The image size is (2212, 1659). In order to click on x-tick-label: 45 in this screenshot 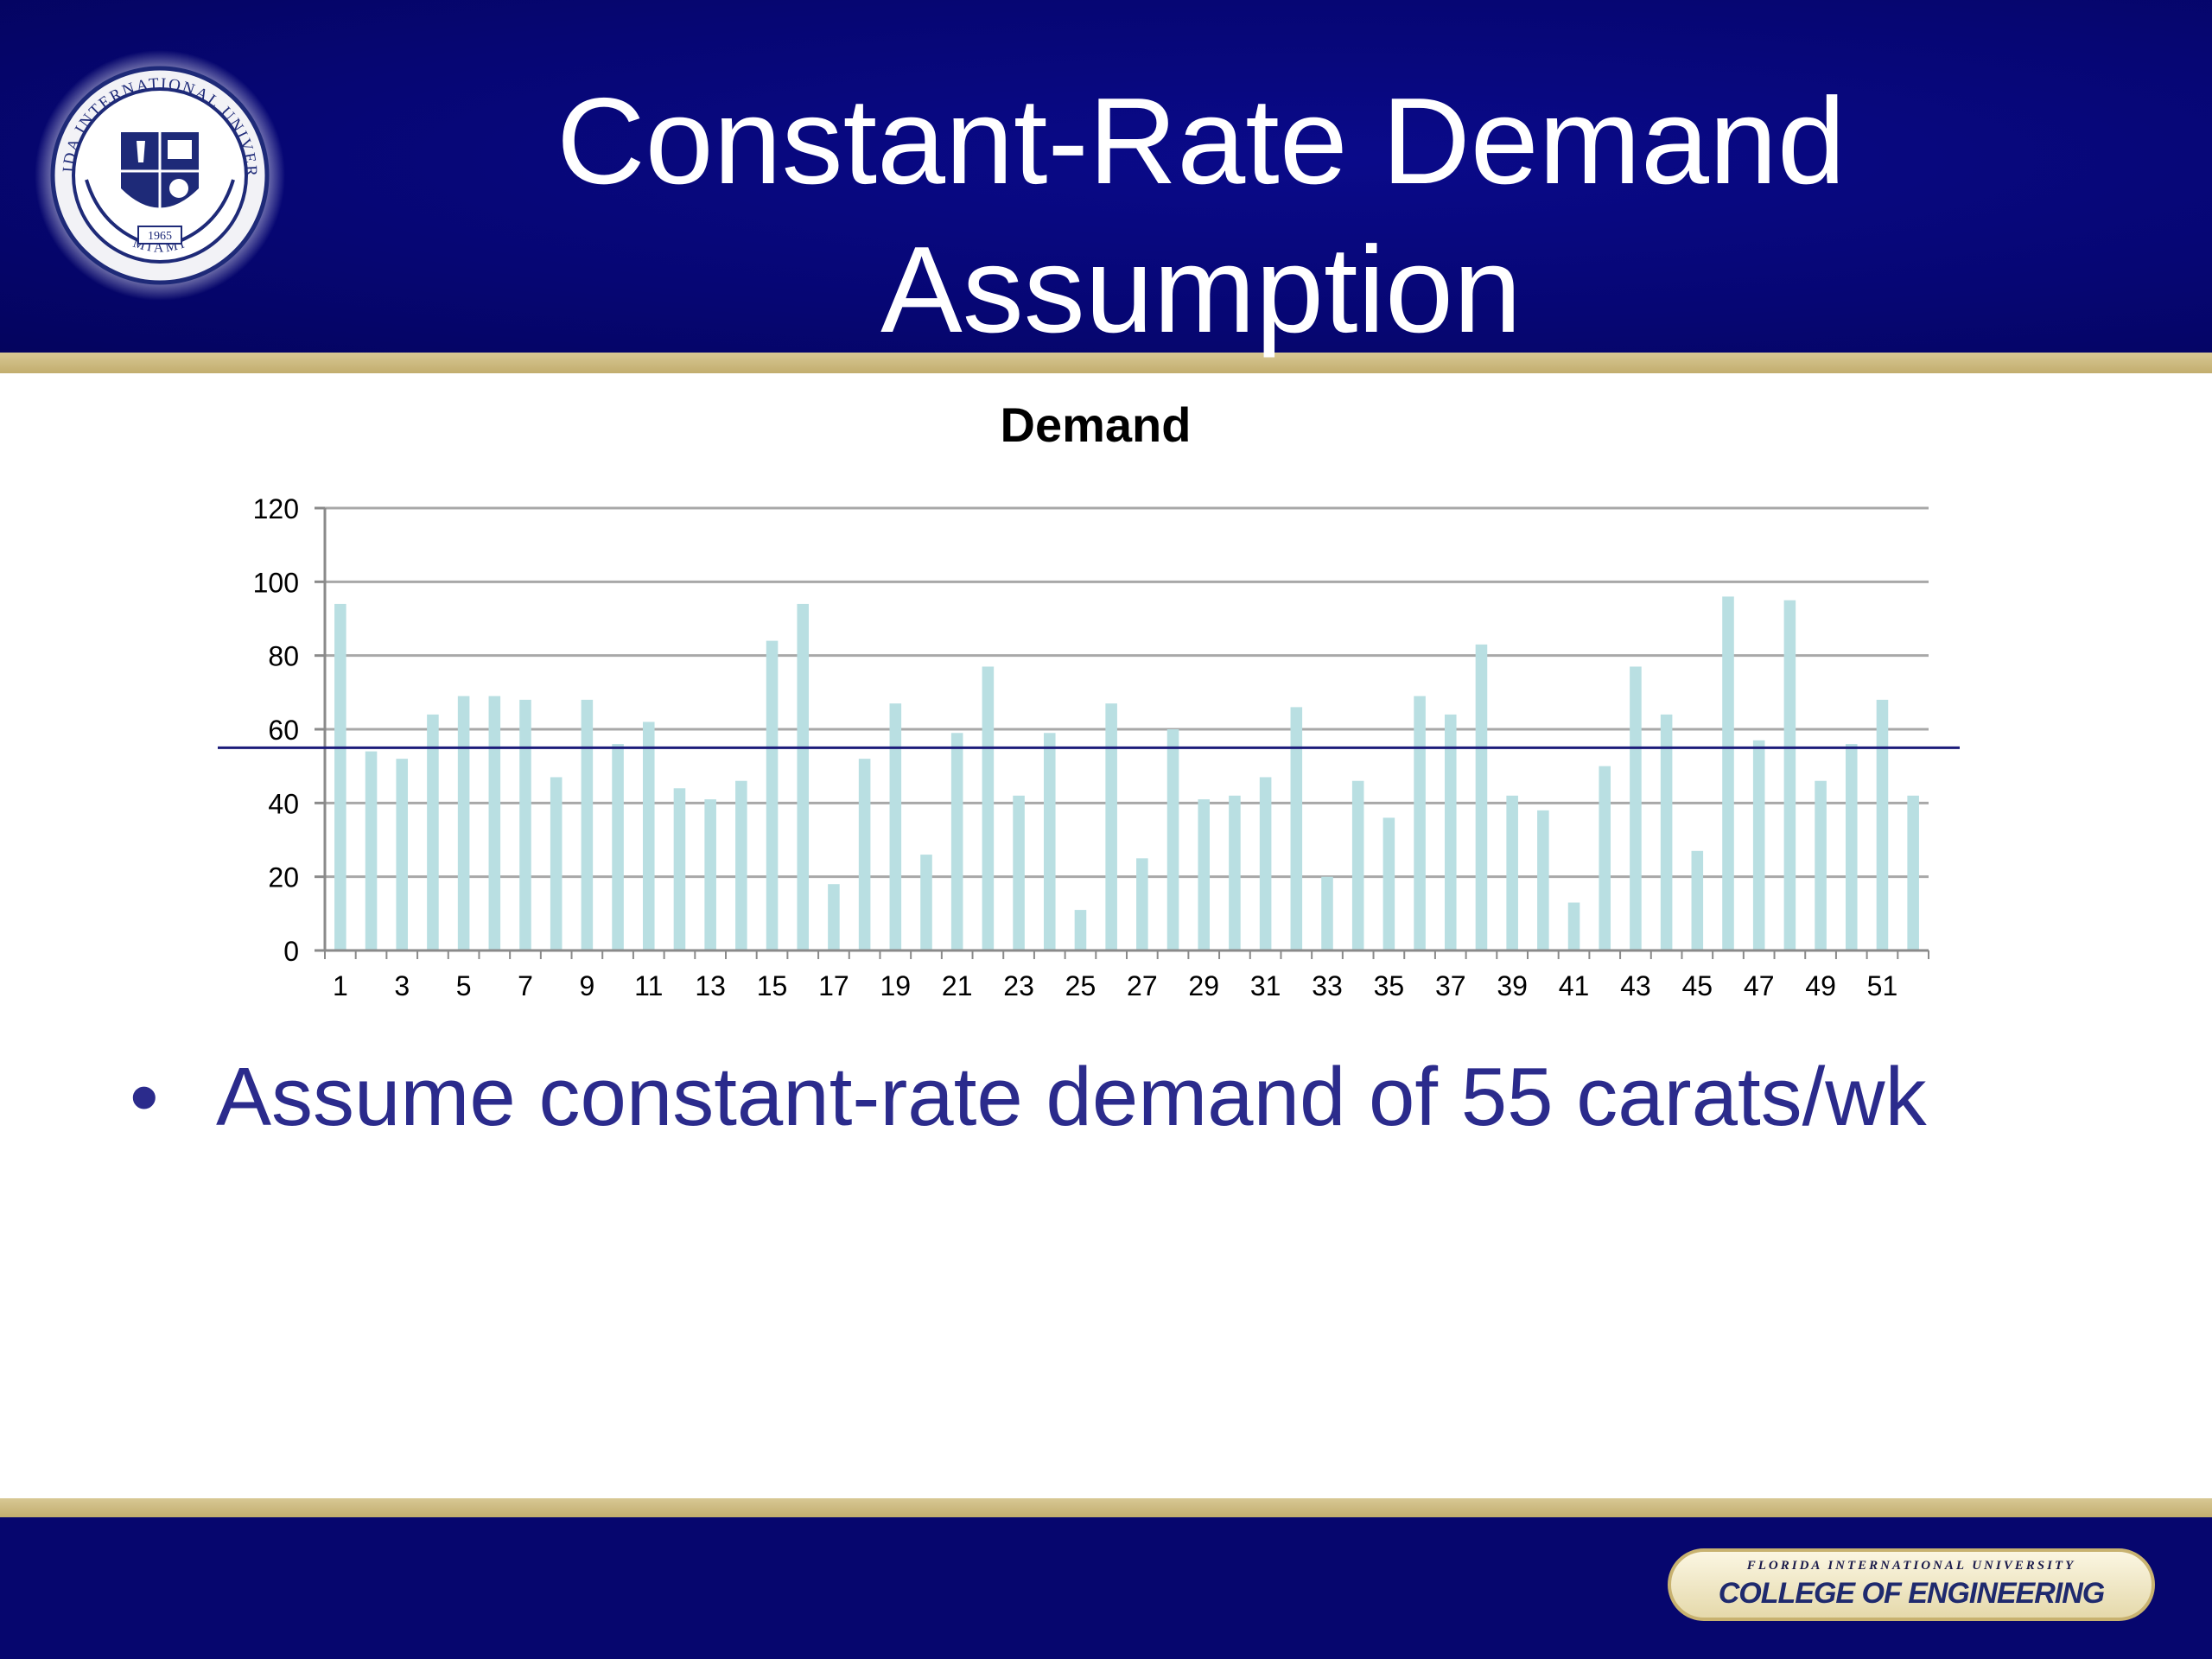, I will do `click(1697, 986)`.